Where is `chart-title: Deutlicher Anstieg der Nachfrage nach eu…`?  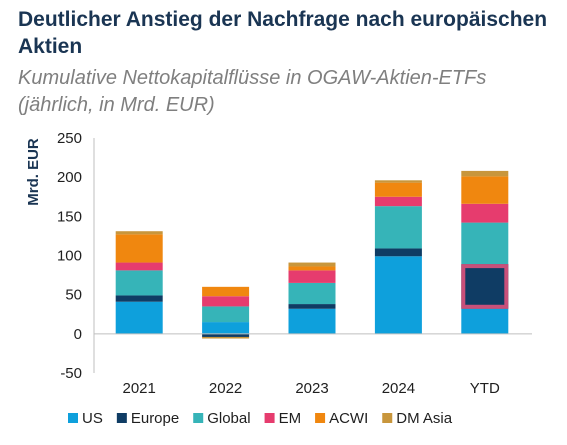
chart-title: Deutlicher Anstieg der Nachfrage nach eu… is located at coordinates (283, 33).